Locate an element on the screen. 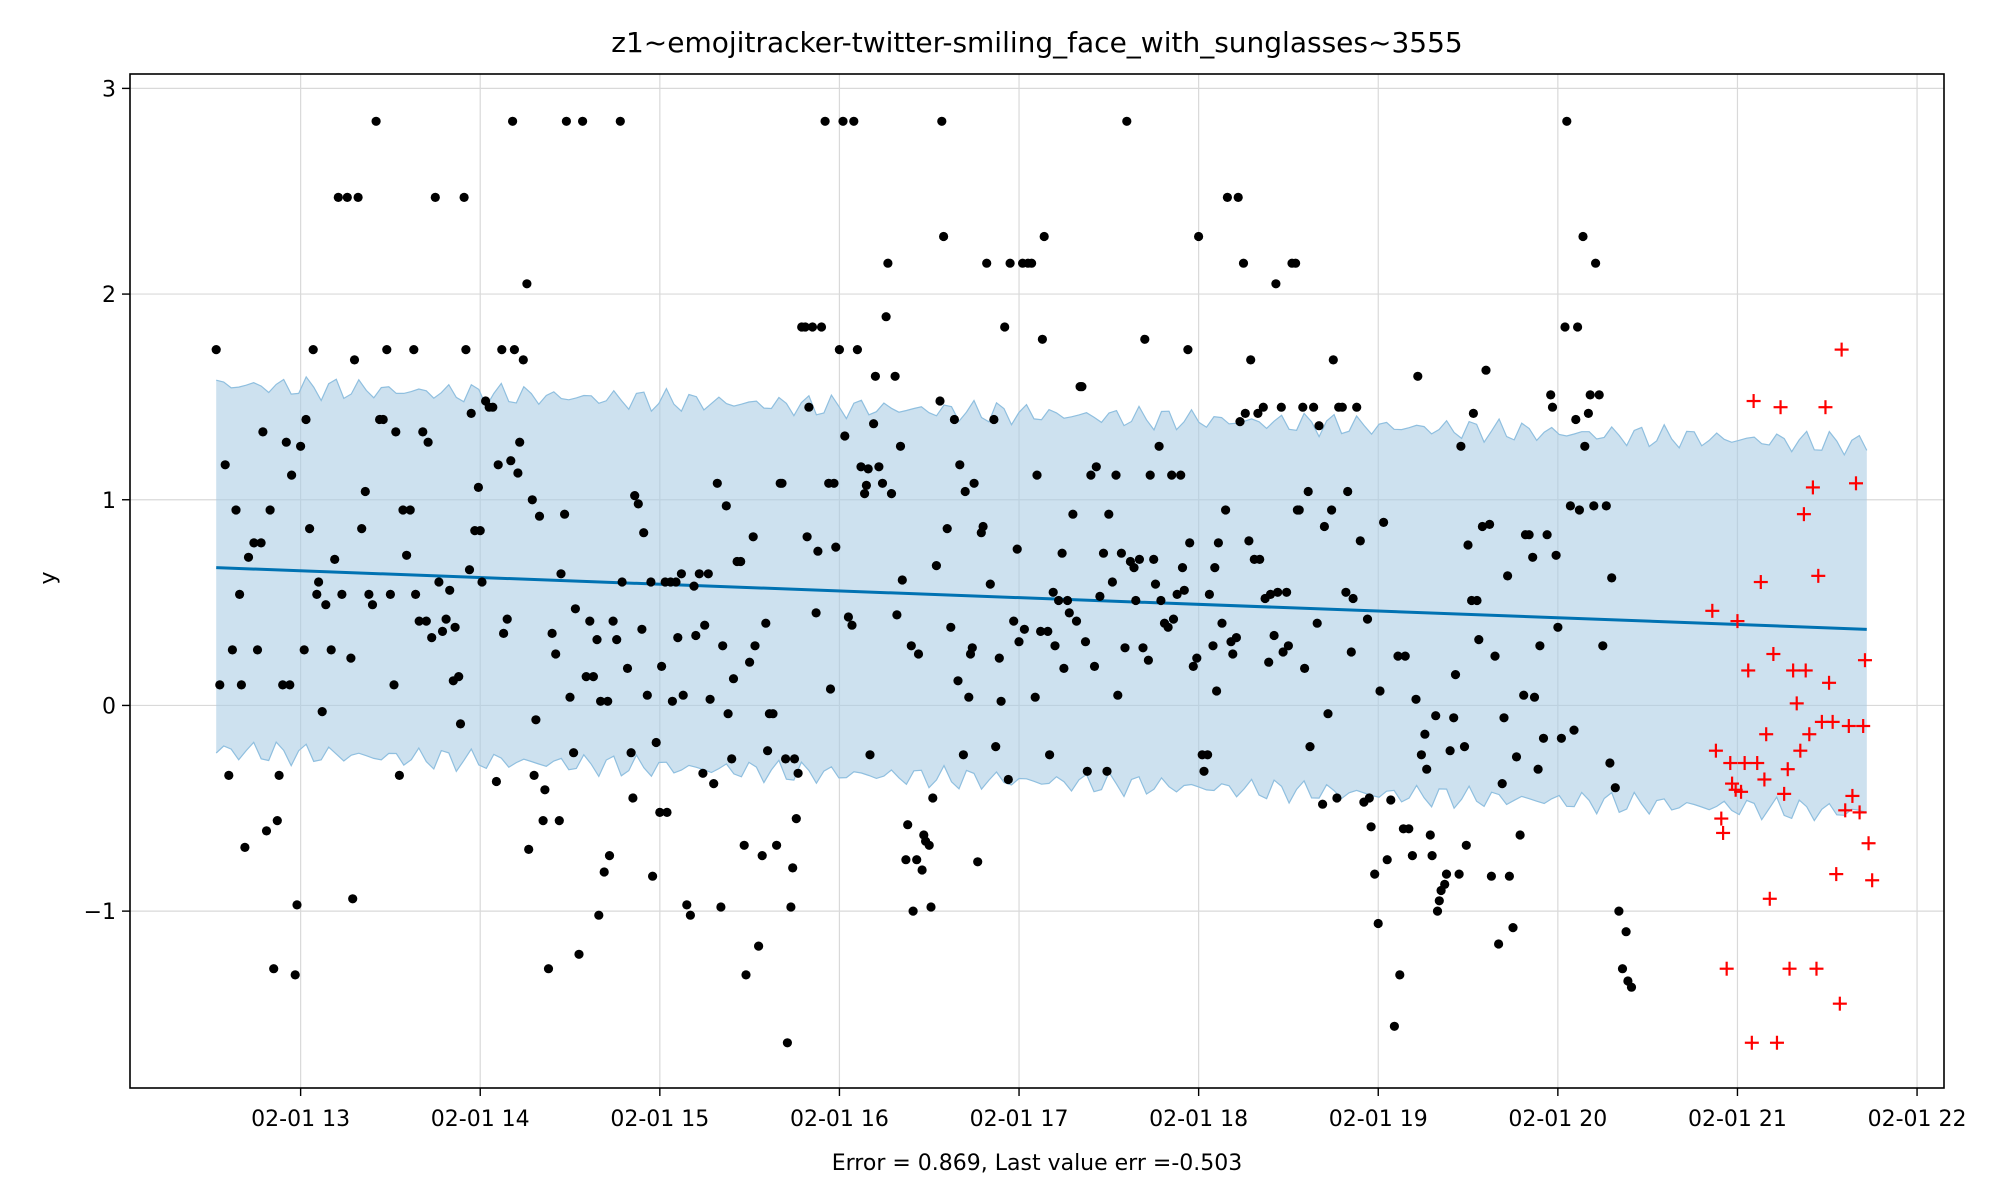 This screenshot has height=1200, width=2000. y-tick-label: −1 is located at coordinates (100, 912).